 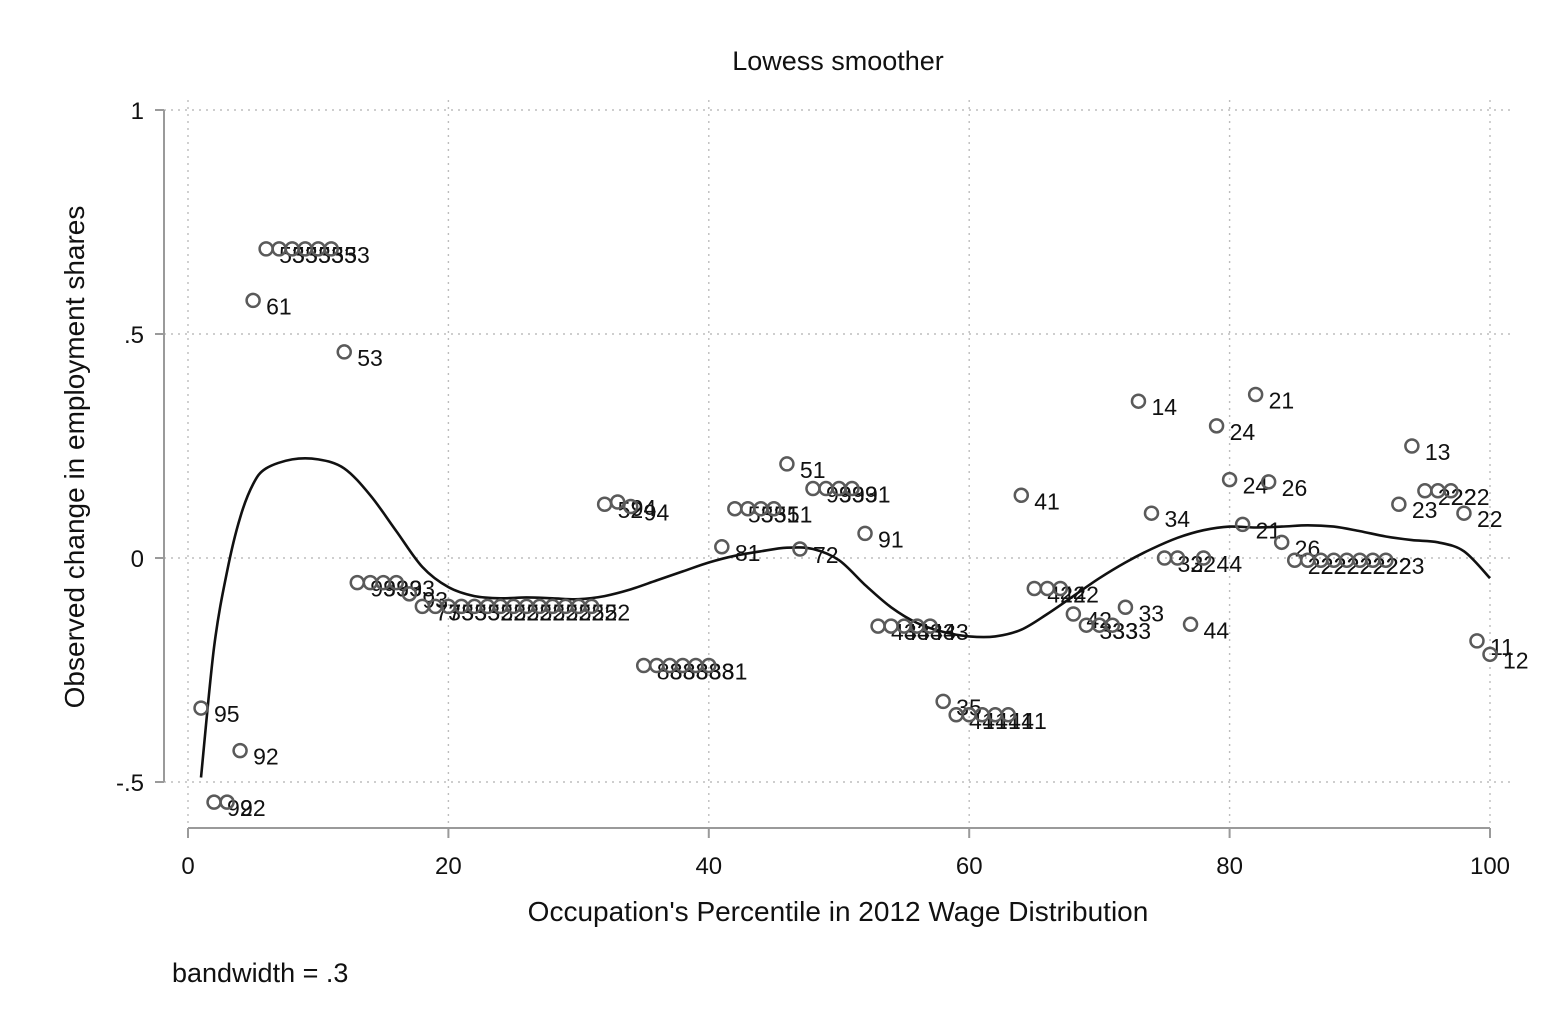 What do you see at coordinates (1283, 487) in the screenshot?
I see `data-point: 26` at bounding box center [1283, 487].